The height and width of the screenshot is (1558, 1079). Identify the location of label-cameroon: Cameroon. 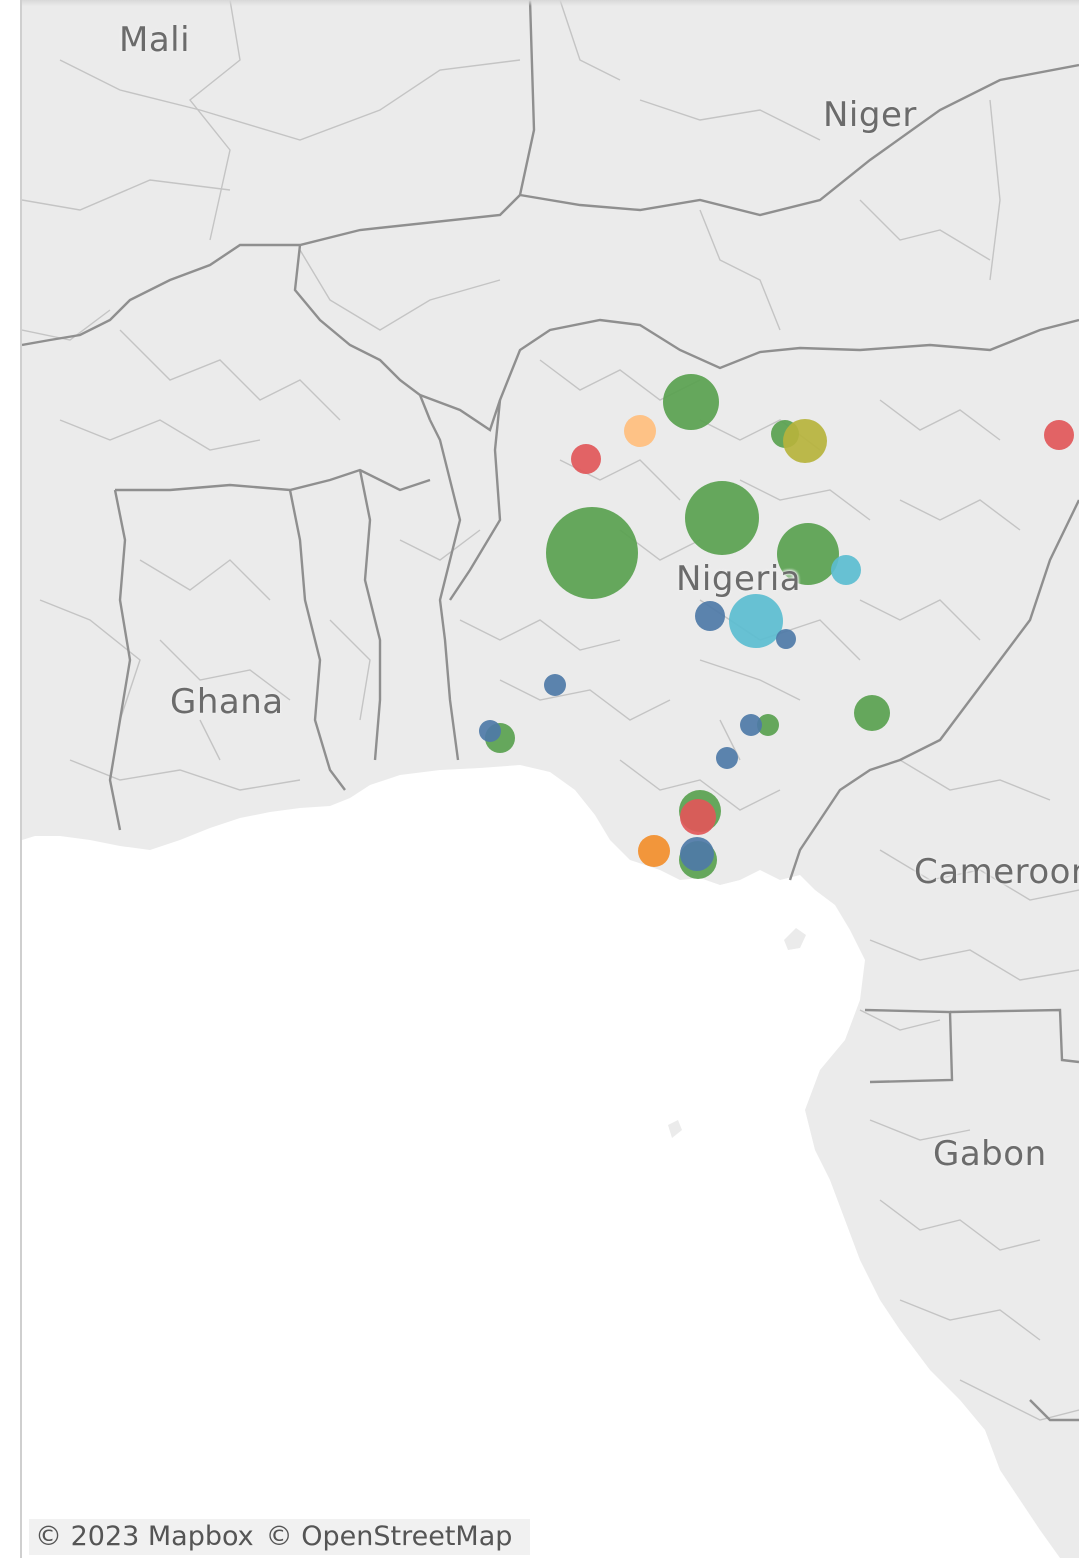
(996, 872).